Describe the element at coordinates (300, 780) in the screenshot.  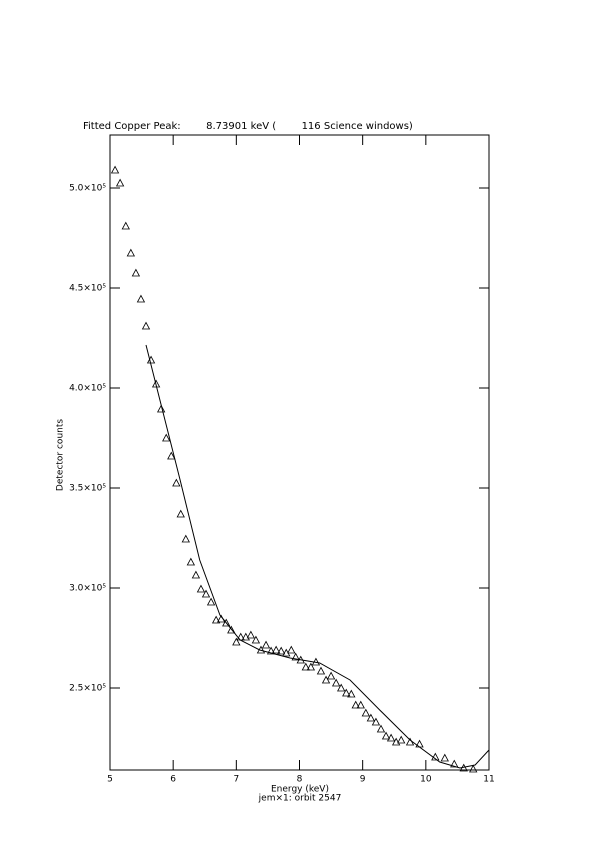
I see `x-tick-label: 8` at that location.